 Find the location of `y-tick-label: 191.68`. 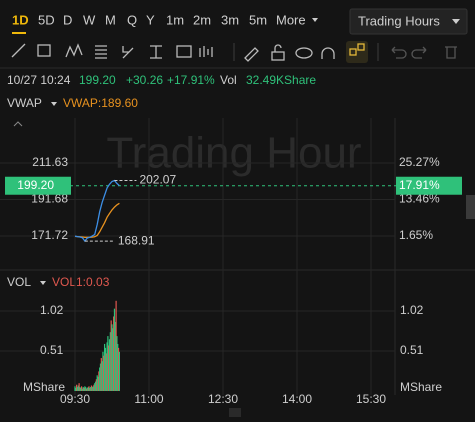

y-tick-label: 191.68 is located at coordinates (49, 199).